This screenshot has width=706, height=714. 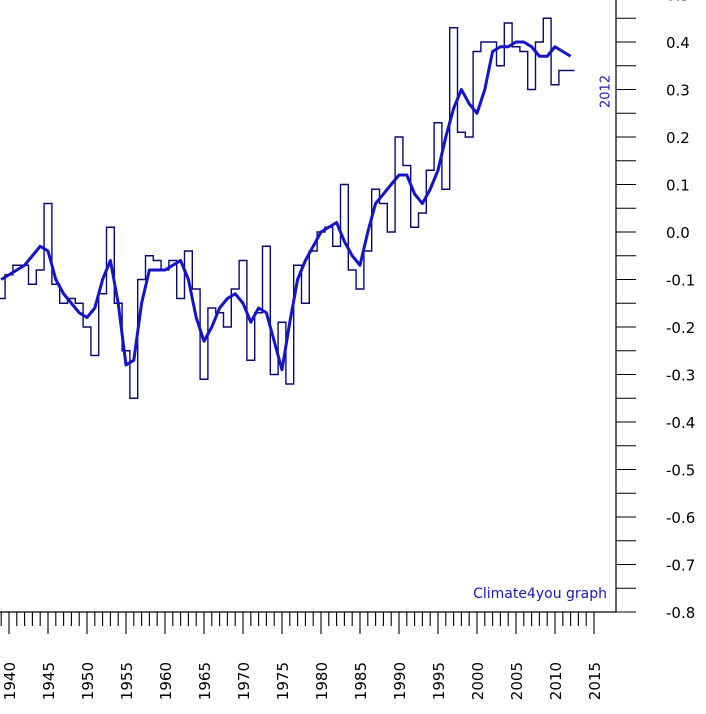 I want to click on y-tick-label: -0.8, so click(x=680, y=613).